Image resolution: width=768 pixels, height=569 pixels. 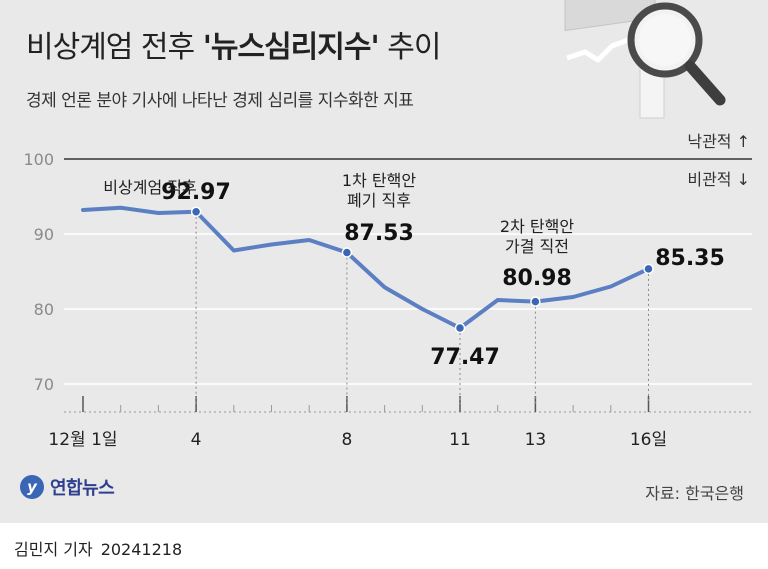 What do you see at coordinates (379, 200) in the screenshot?
I see `annotation-note: 폐기 직후` at bounding box center [379, 200].